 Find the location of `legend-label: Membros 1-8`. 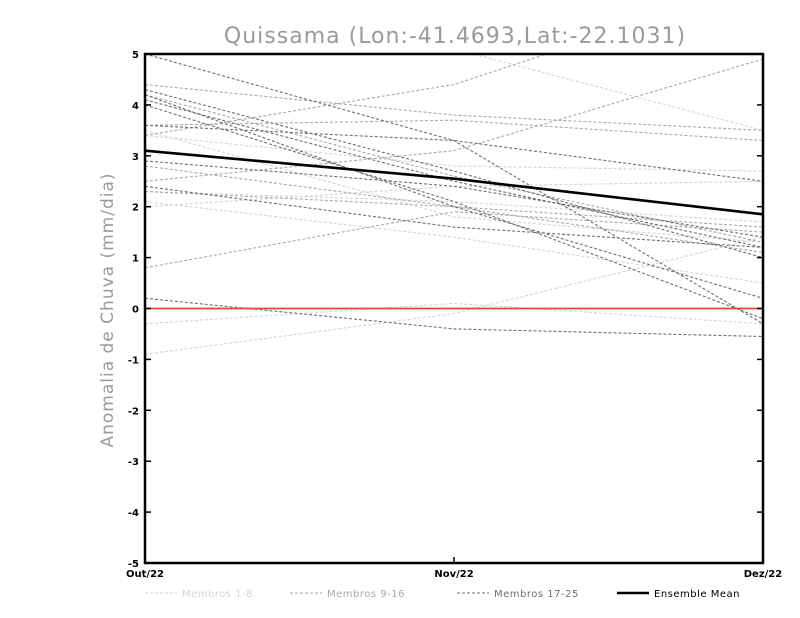

legend-label: Membros 1-8 is located at coordinates (217, 594).